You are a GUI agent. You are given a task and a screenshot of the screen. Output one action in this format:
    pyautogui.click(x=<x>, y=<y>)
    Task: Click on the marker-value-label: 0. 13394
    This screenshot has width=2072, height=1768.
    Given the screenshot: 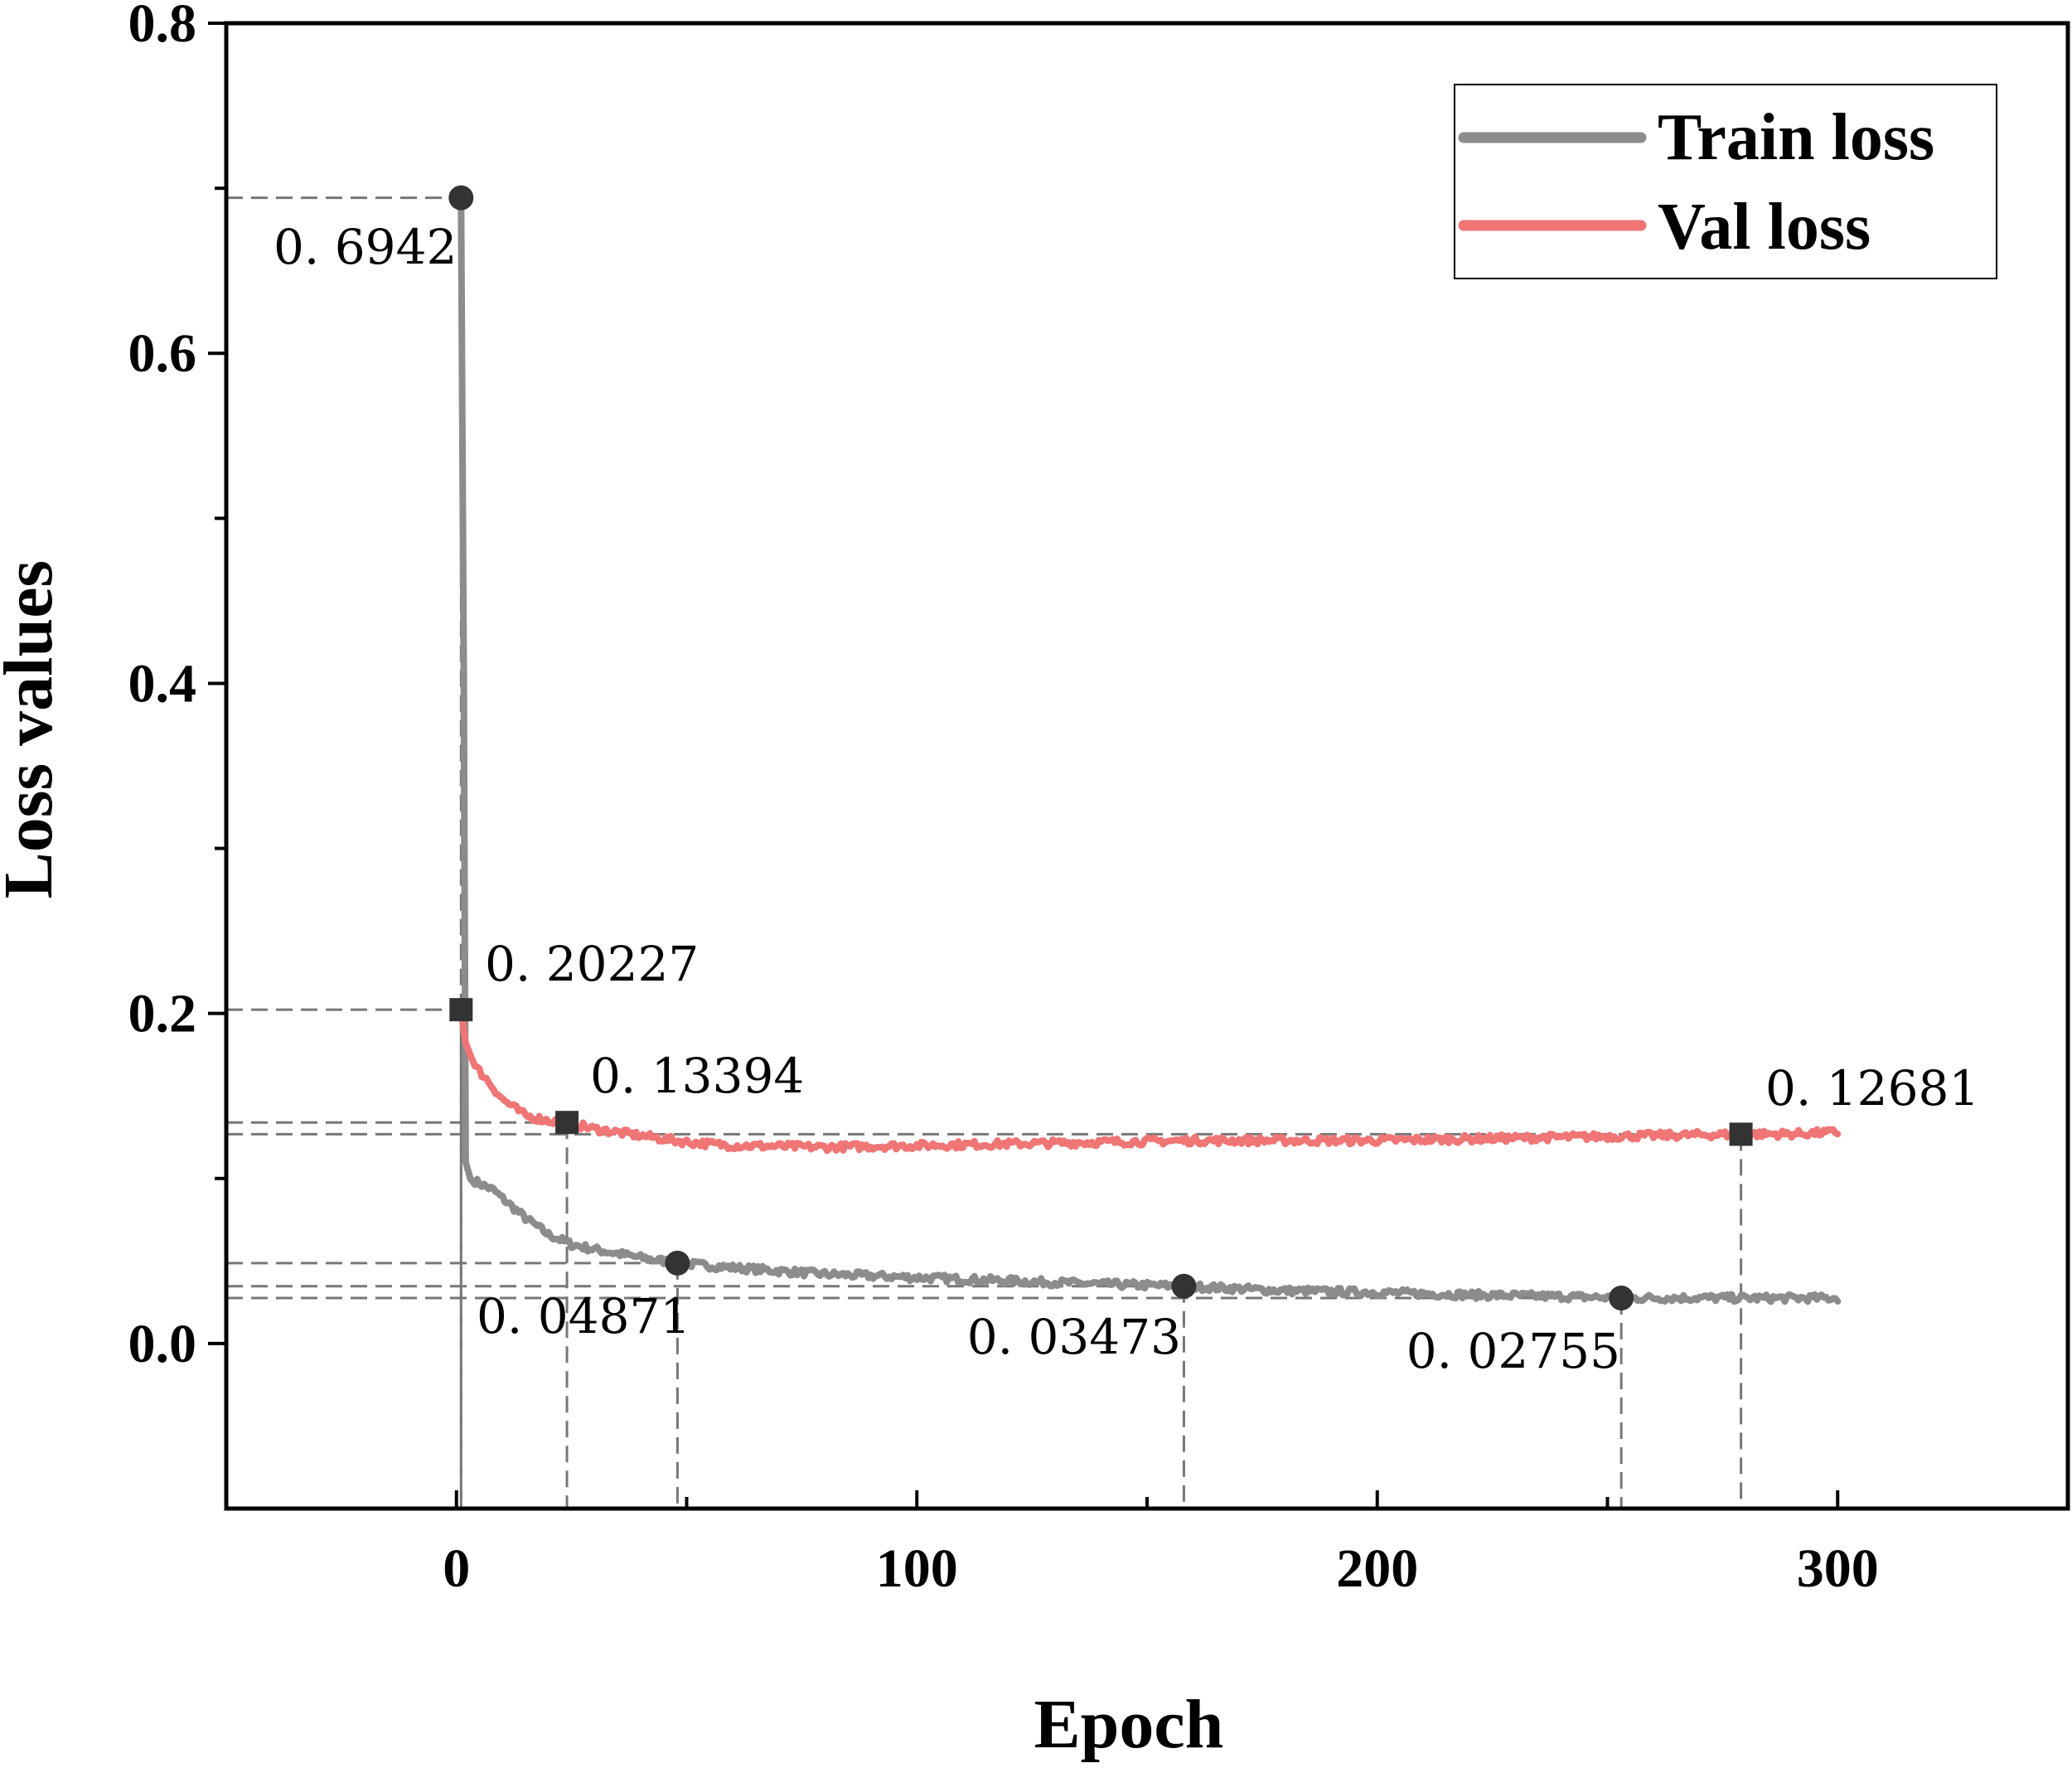 What is the action you would take?
    pyautogui.click(x=697, y=1076)
    